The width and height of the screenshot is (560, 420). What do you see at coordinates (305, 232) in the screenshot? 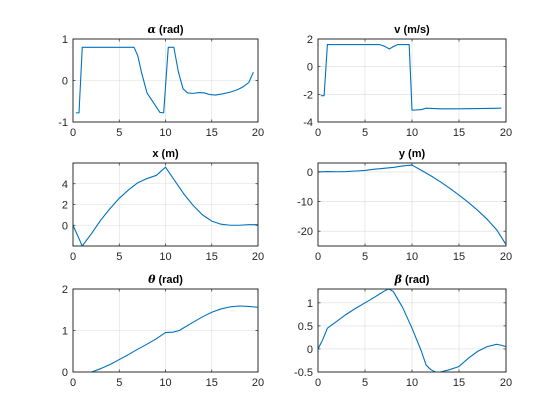
I see `y-tick-label-0: -20` at bounding box center [305, 232].